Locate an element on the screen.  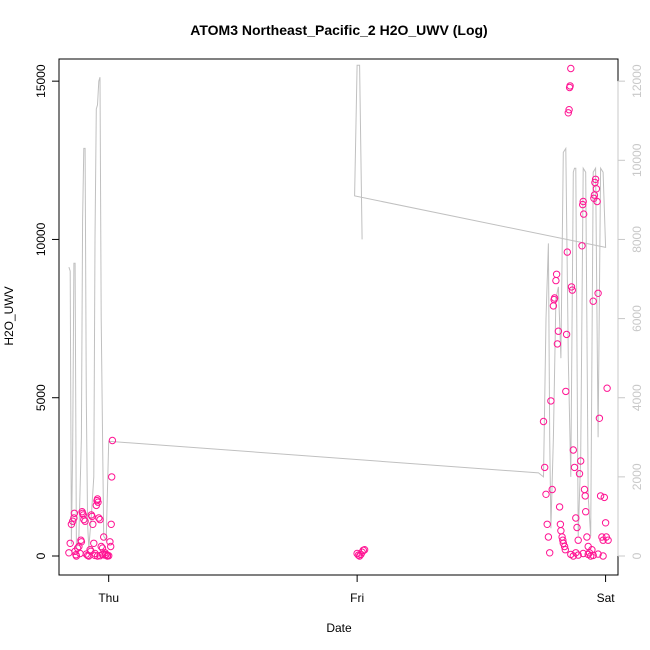
right-axis-tick-label: 12000 is located at coordinates (637, 81).